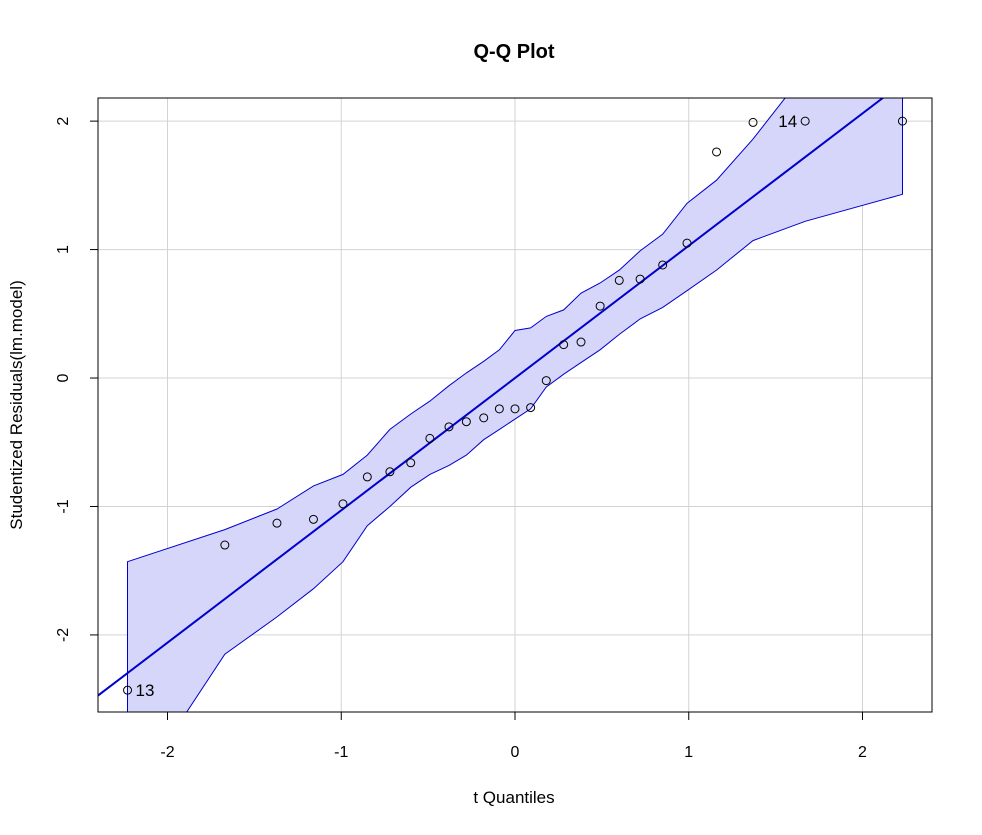 Image resolution: width=982 pixels, height=835 pixels. I want to click on y-tick-label-4: 2, so click(63, 121).